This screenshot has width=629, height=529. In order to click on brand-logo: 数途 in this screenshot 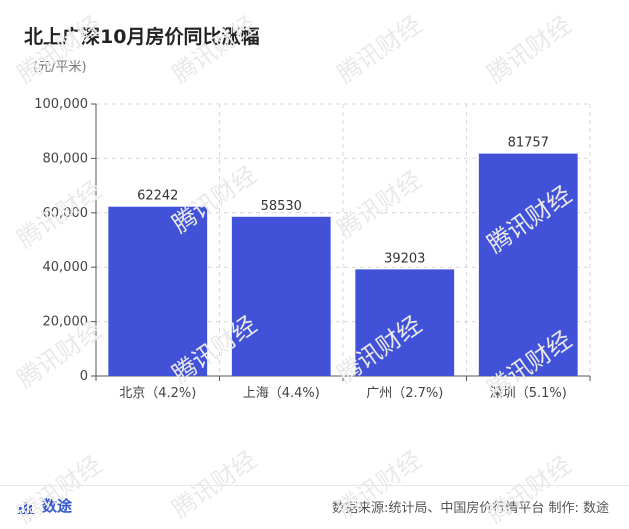, I will do `click(45, 505)`.